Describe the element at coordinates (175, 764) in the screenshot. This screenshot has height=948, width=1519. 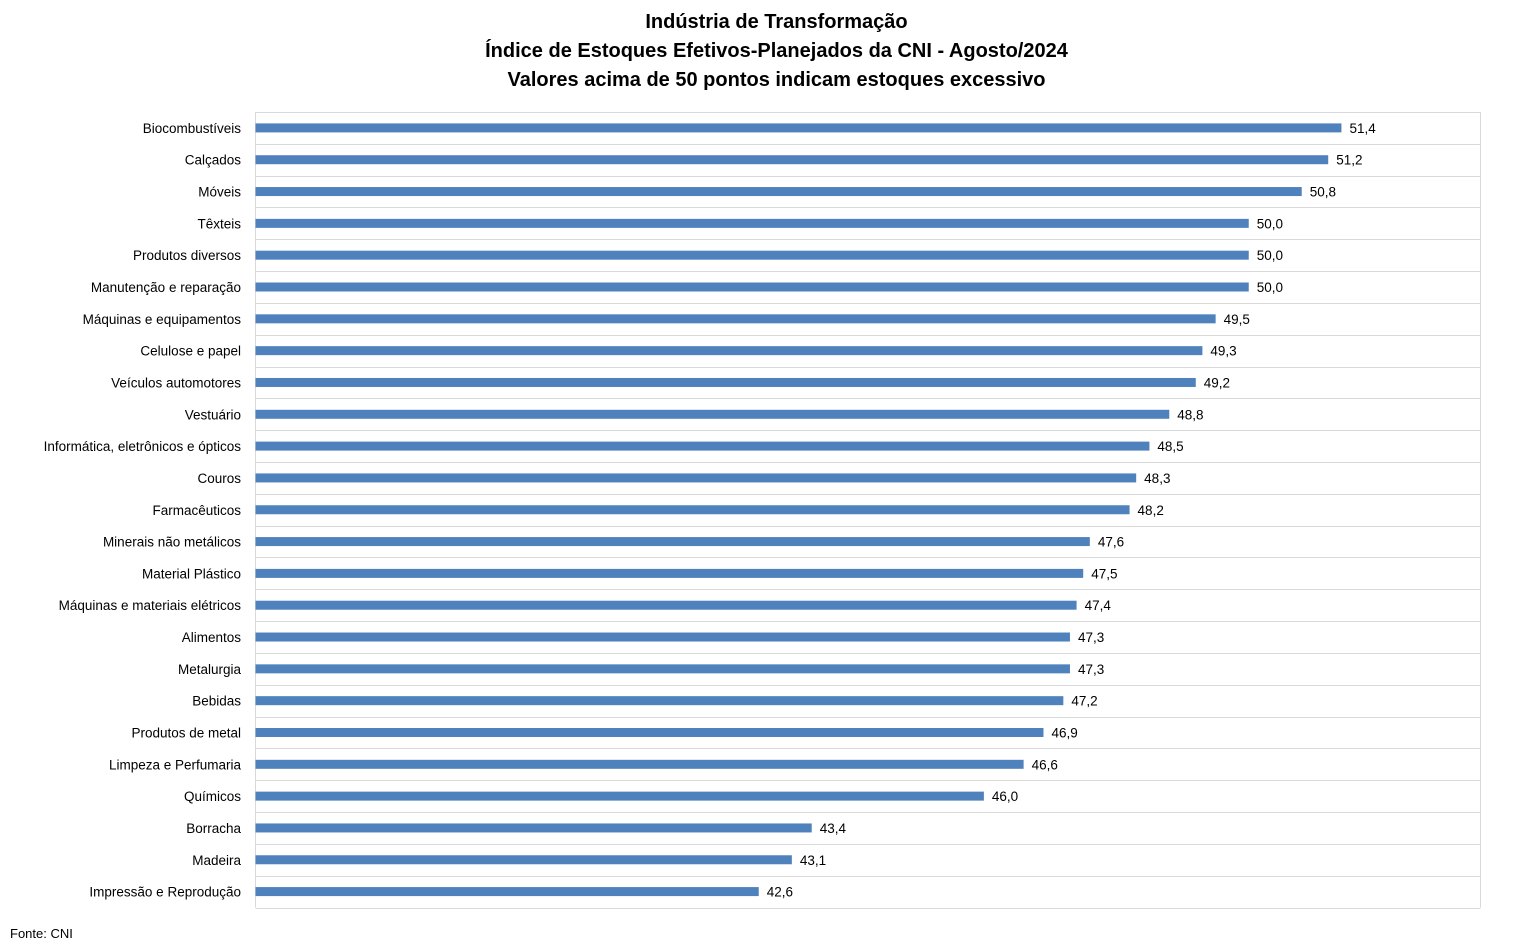
I see `category-label: Limpeza e Perfumaria` at that location.